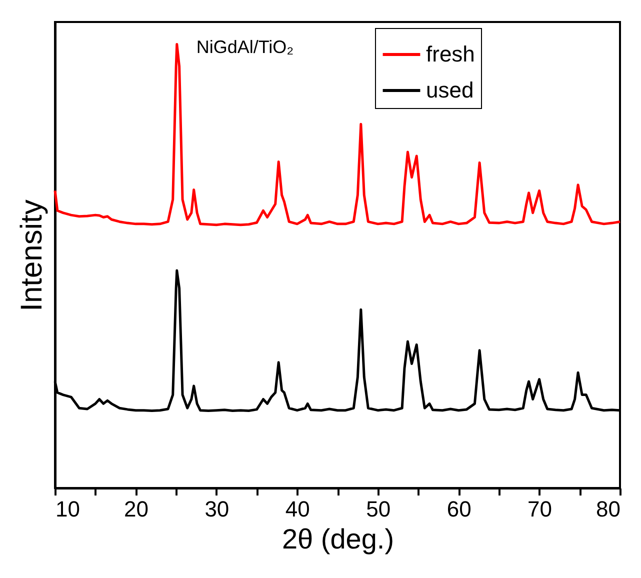 The image size is (641, 578). What do you see at coordinates (459, 509) in the screenshot?
I see `x-tick-label: 60` at bounding box center [459, 509].